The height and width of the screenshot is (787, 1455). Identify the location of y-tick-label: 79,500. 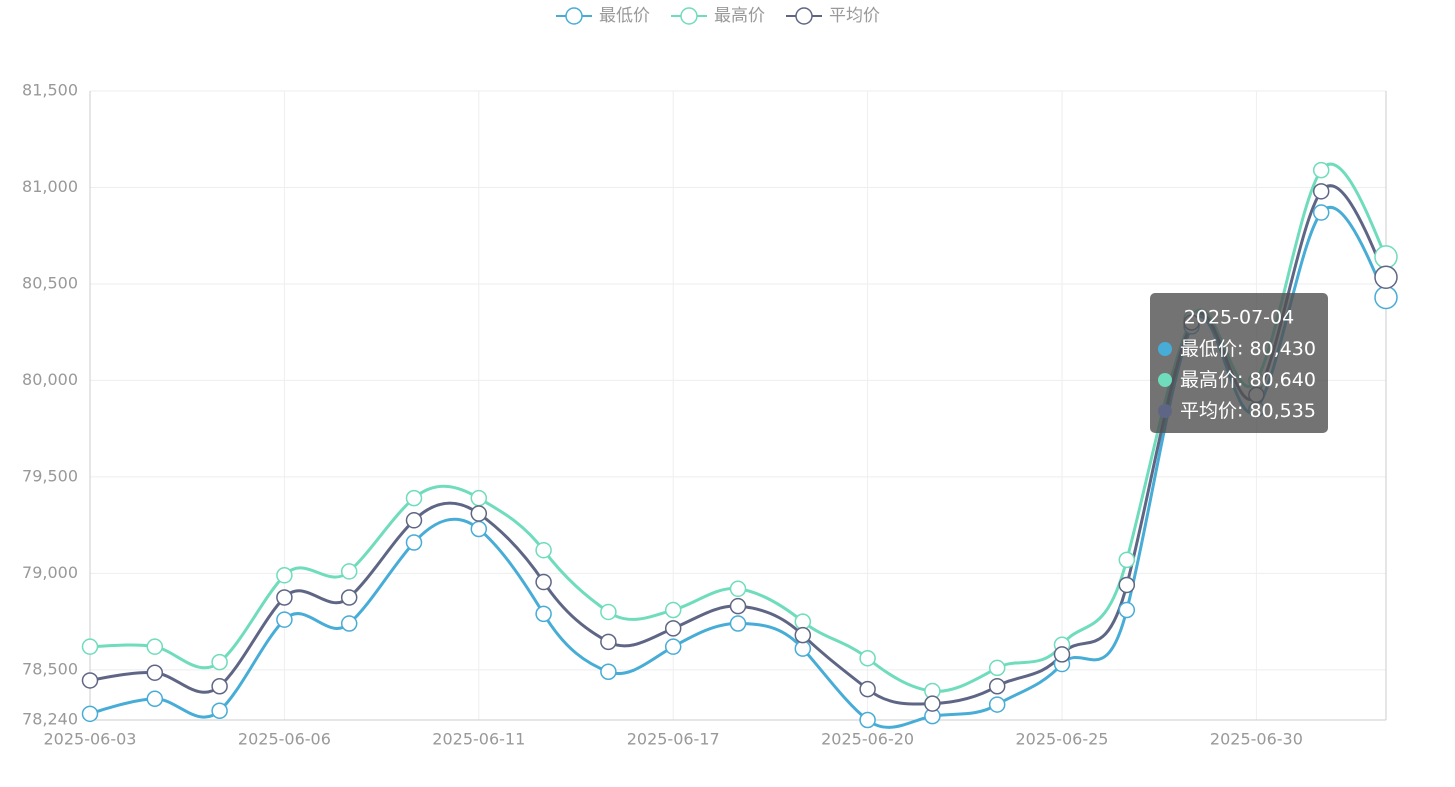
(50, 475).